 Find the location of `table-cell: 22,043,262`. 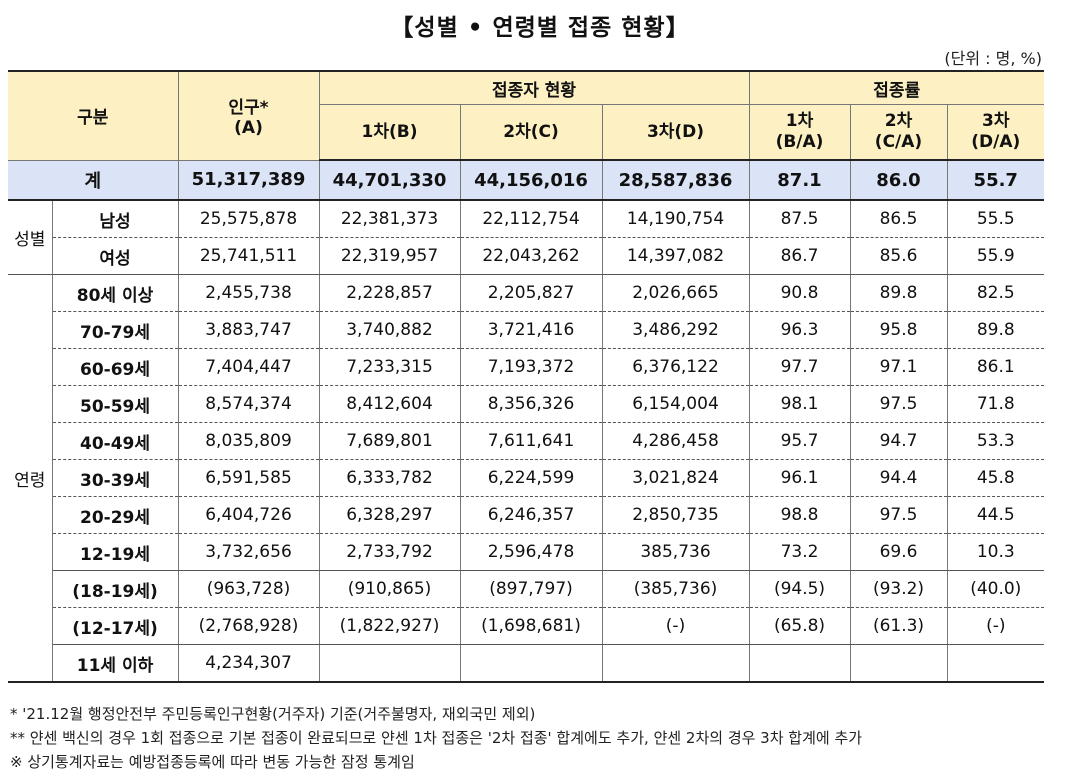

table-cell: 22,043,262 is located at coordinates (531, 256).